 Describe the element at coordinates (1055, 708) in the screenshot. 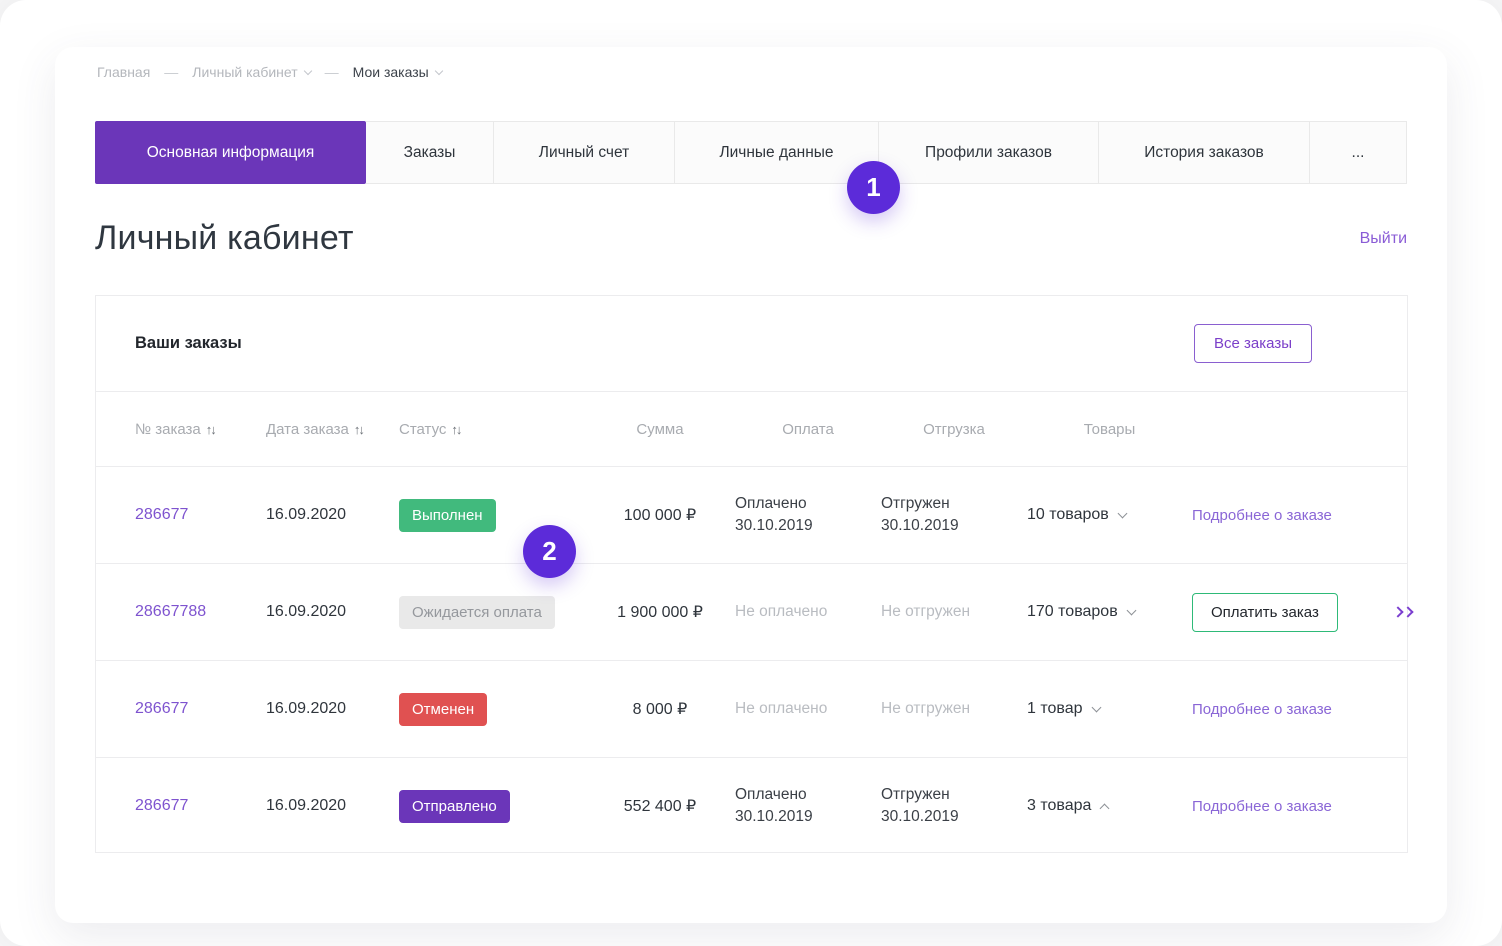

I see `items-count: 1 товар` at that location.